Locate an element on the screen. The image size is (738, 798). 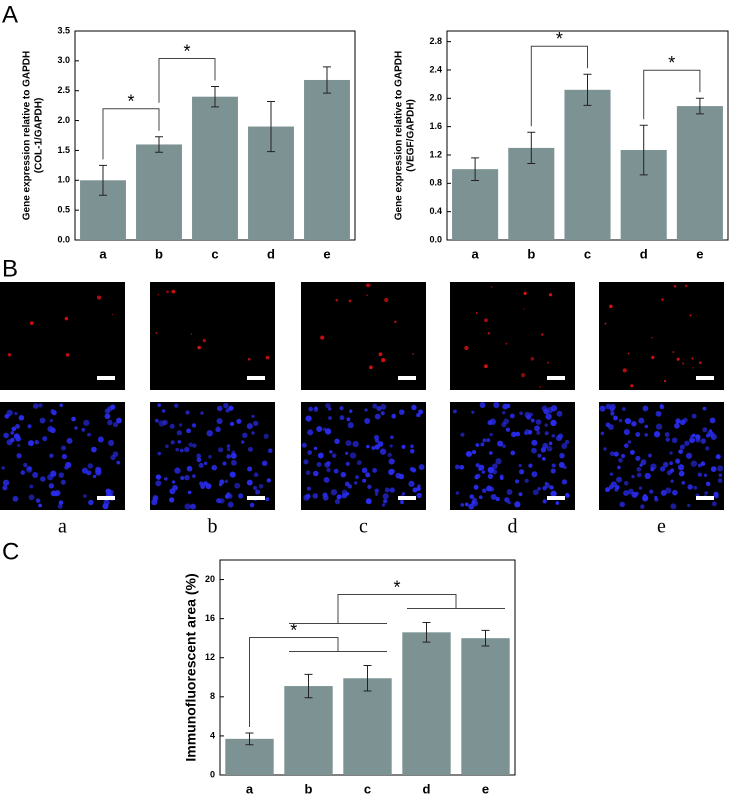
y-axis-label: Gene expression relative to GAPDH is located at coordinates (27, 136).